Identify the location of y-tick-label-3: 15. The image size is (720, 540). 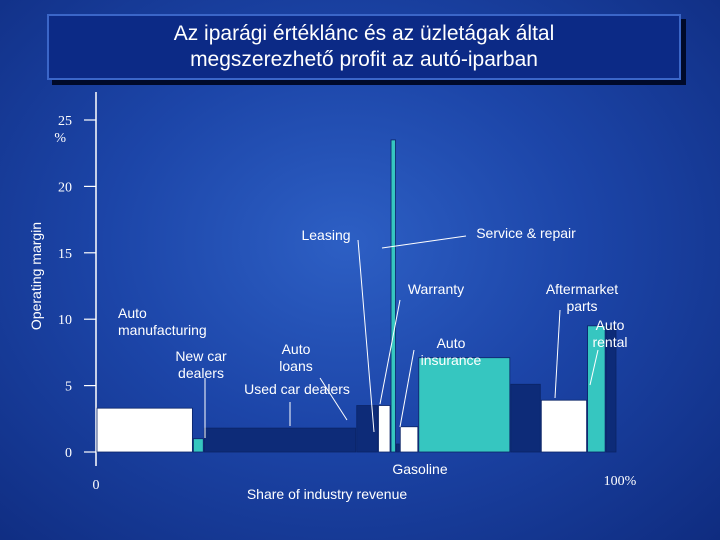
(65, 254).